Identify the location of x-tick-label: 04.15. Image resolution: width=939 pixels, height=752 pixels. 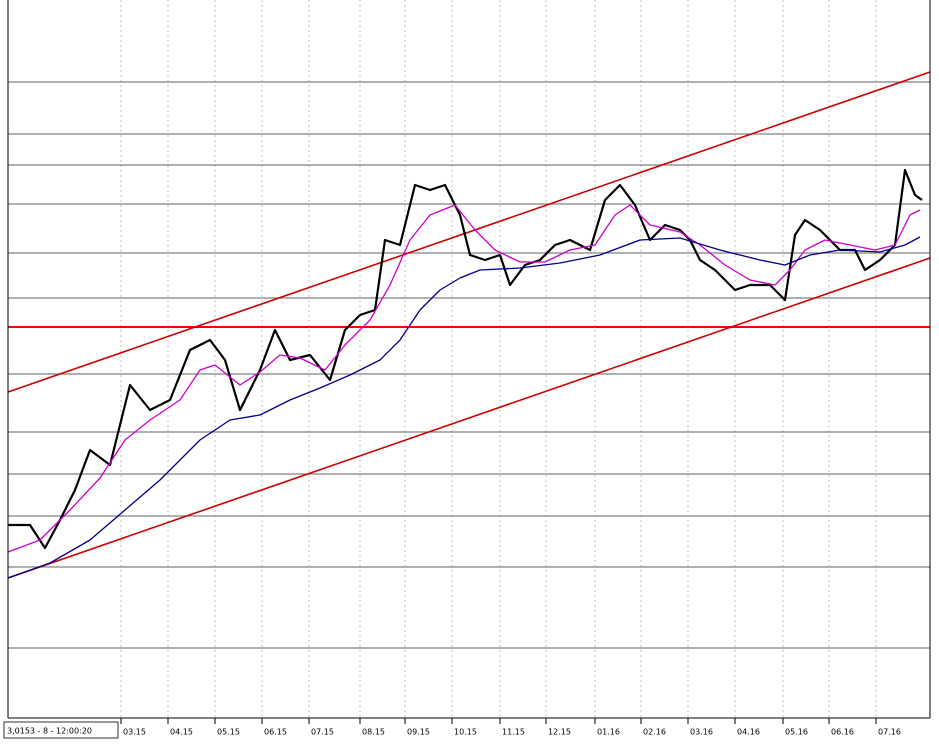
(181, 732).